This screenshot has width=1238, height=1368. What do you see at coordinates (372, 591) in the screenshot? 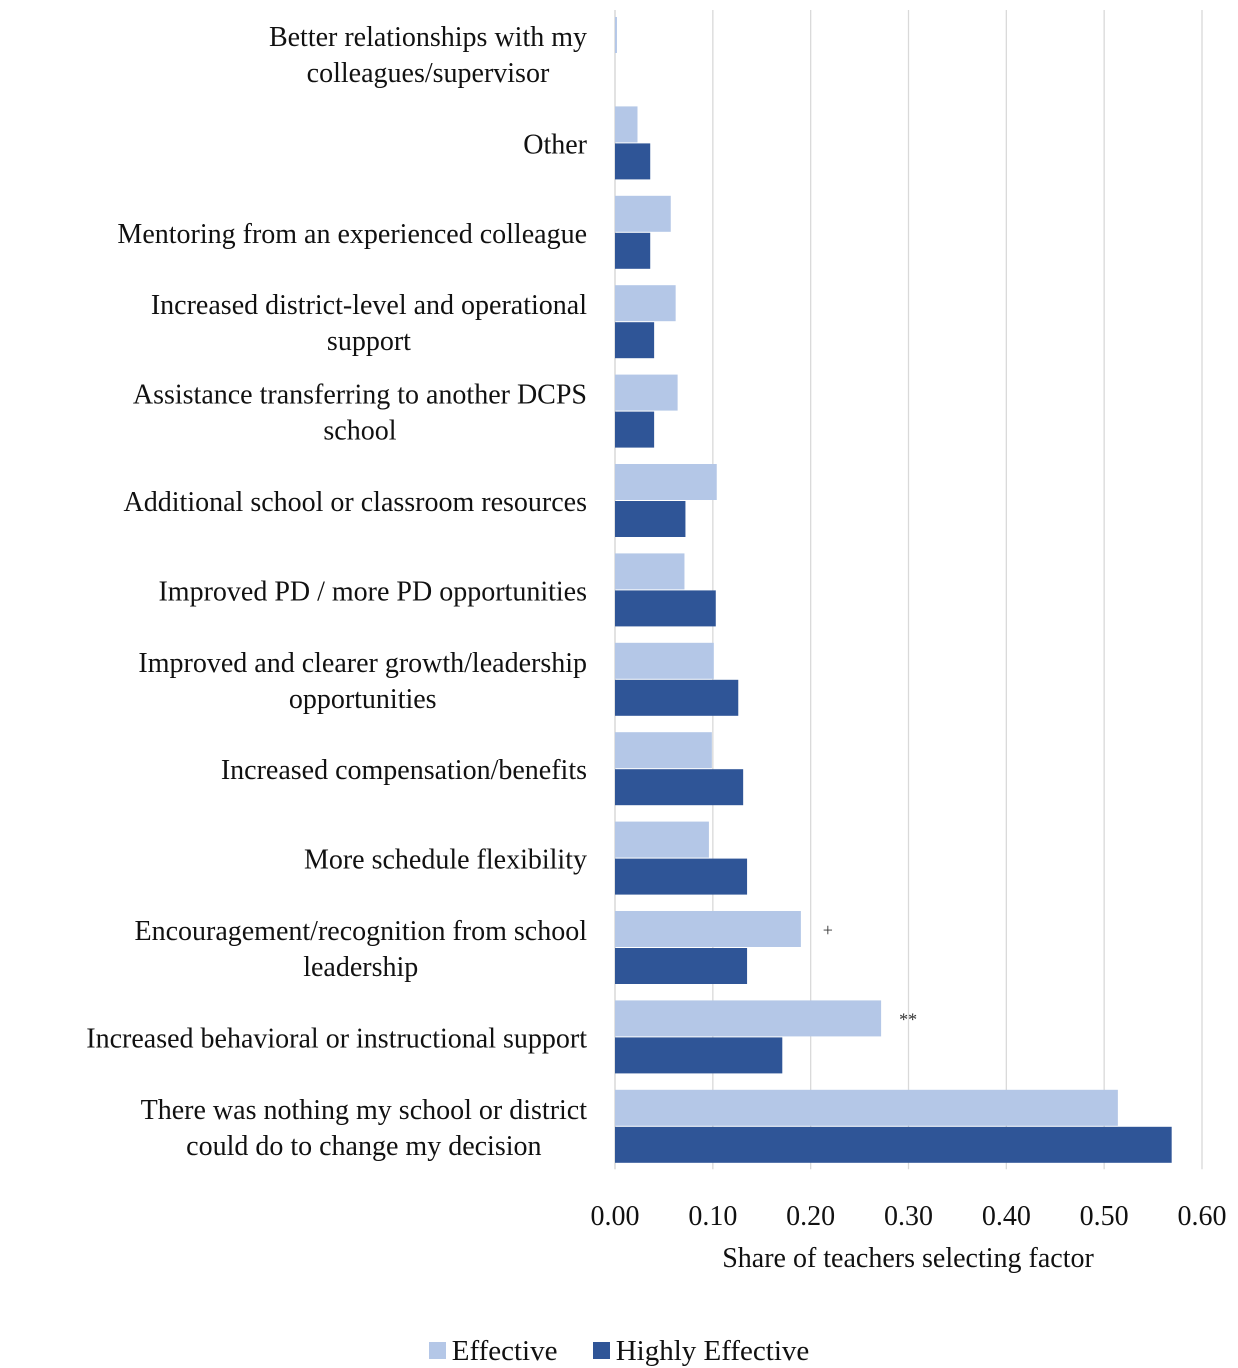
I see `category-label: Improved PD / more PD opportunities` at bounding box center [372, 591].